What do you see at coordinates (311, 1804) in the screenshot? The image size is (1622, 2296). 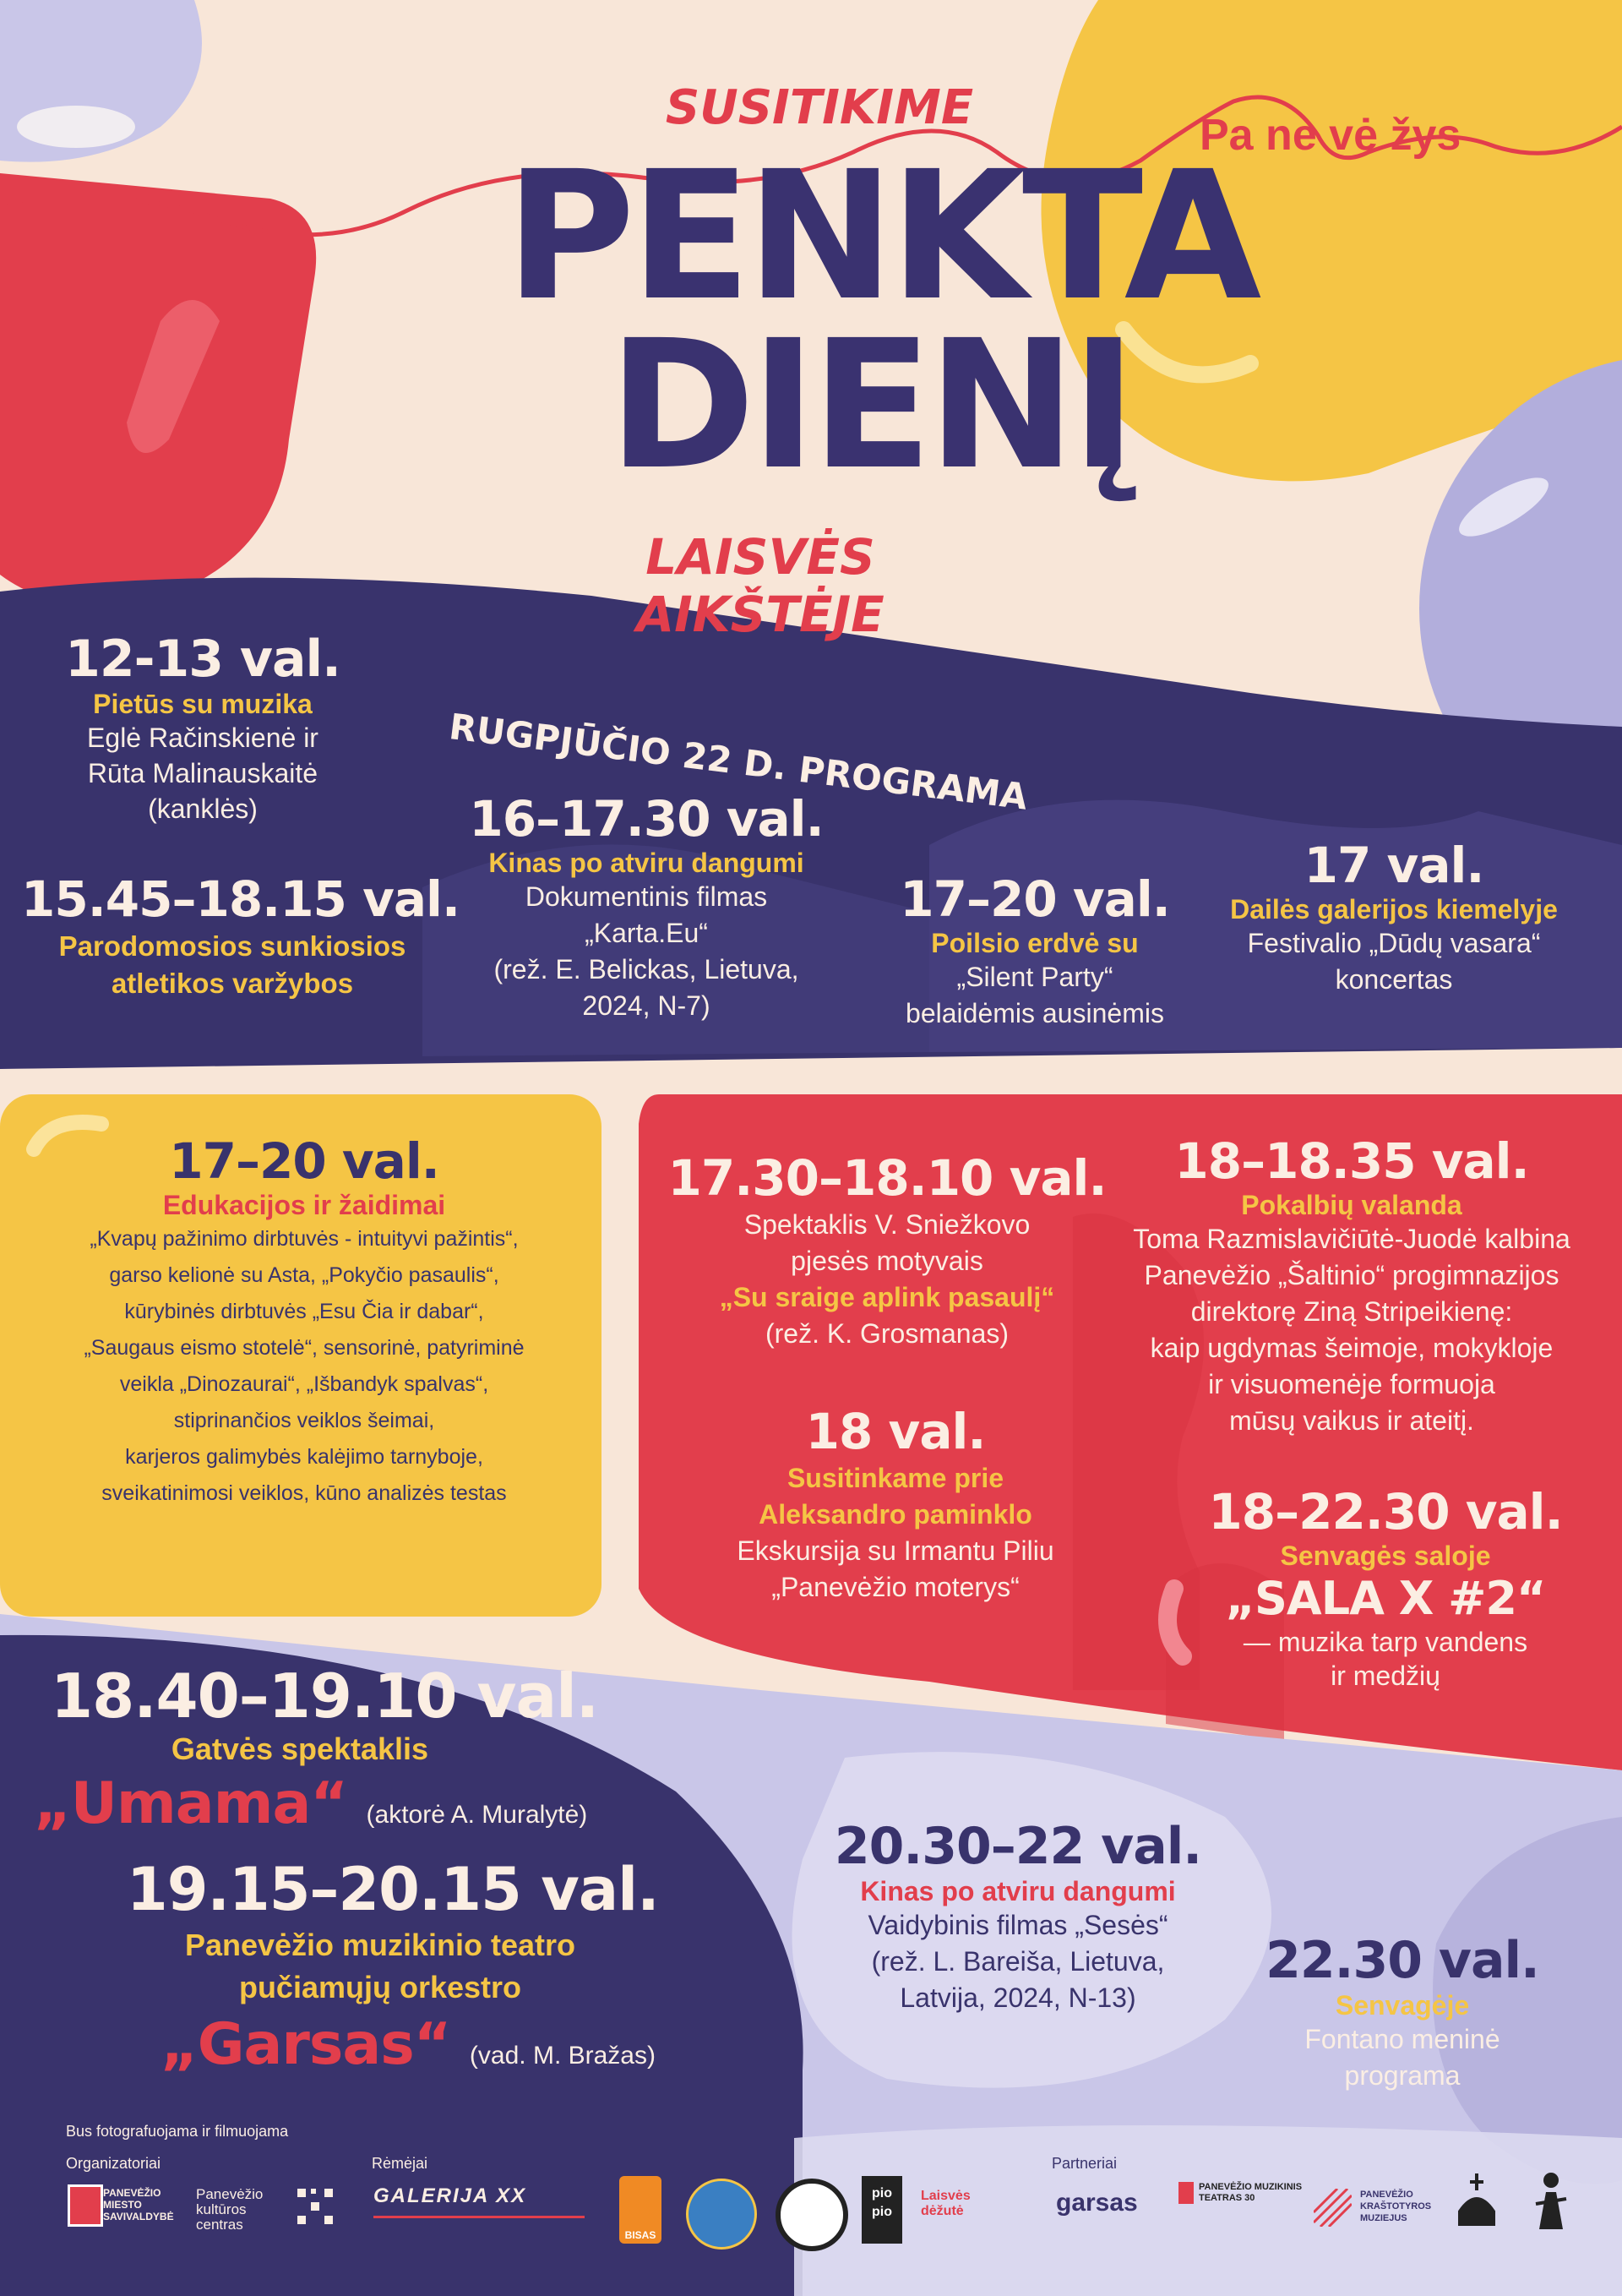 I see `event-11-title: „Umama“ (aktorė A. Muralytė)` at bounding box center [311, 1804].